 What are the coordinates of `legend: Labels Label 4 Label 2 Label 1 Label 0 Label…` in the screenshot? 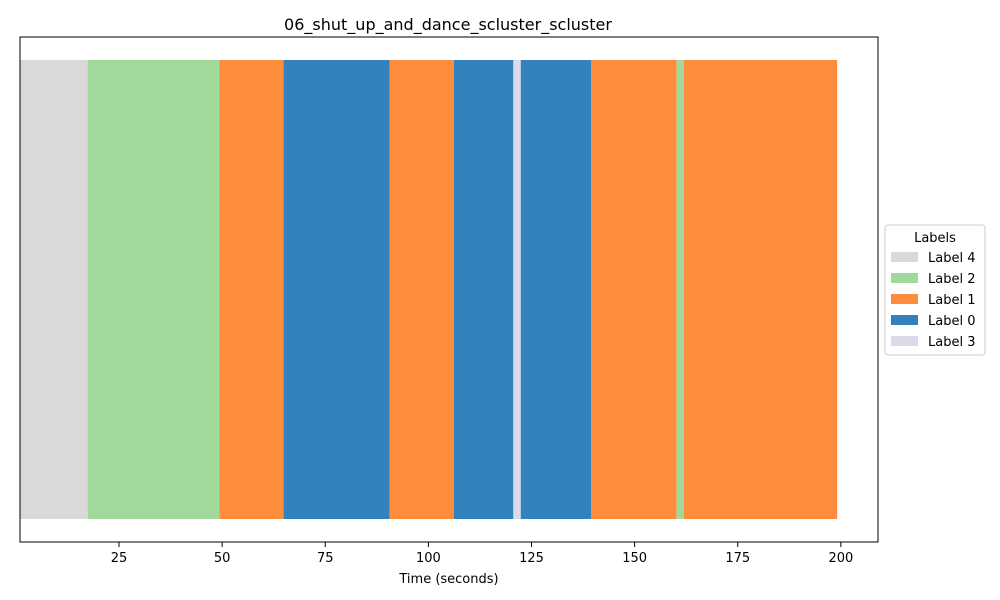 It's located at (935, 290).